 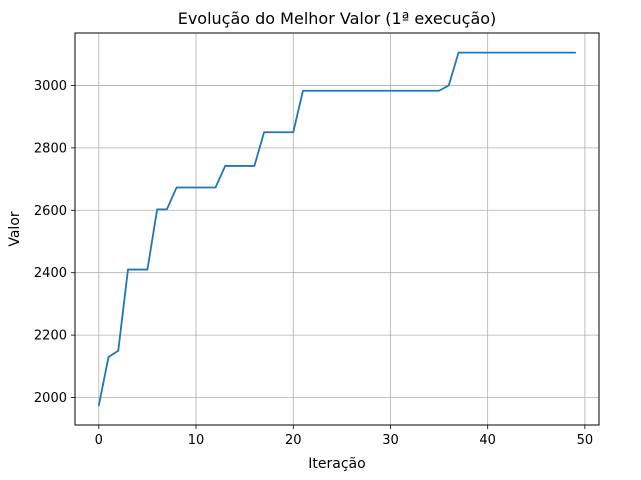 I want to click on chart-title: Evolução do Melhor Valor (1ª execução), so click(x=337, y=18).